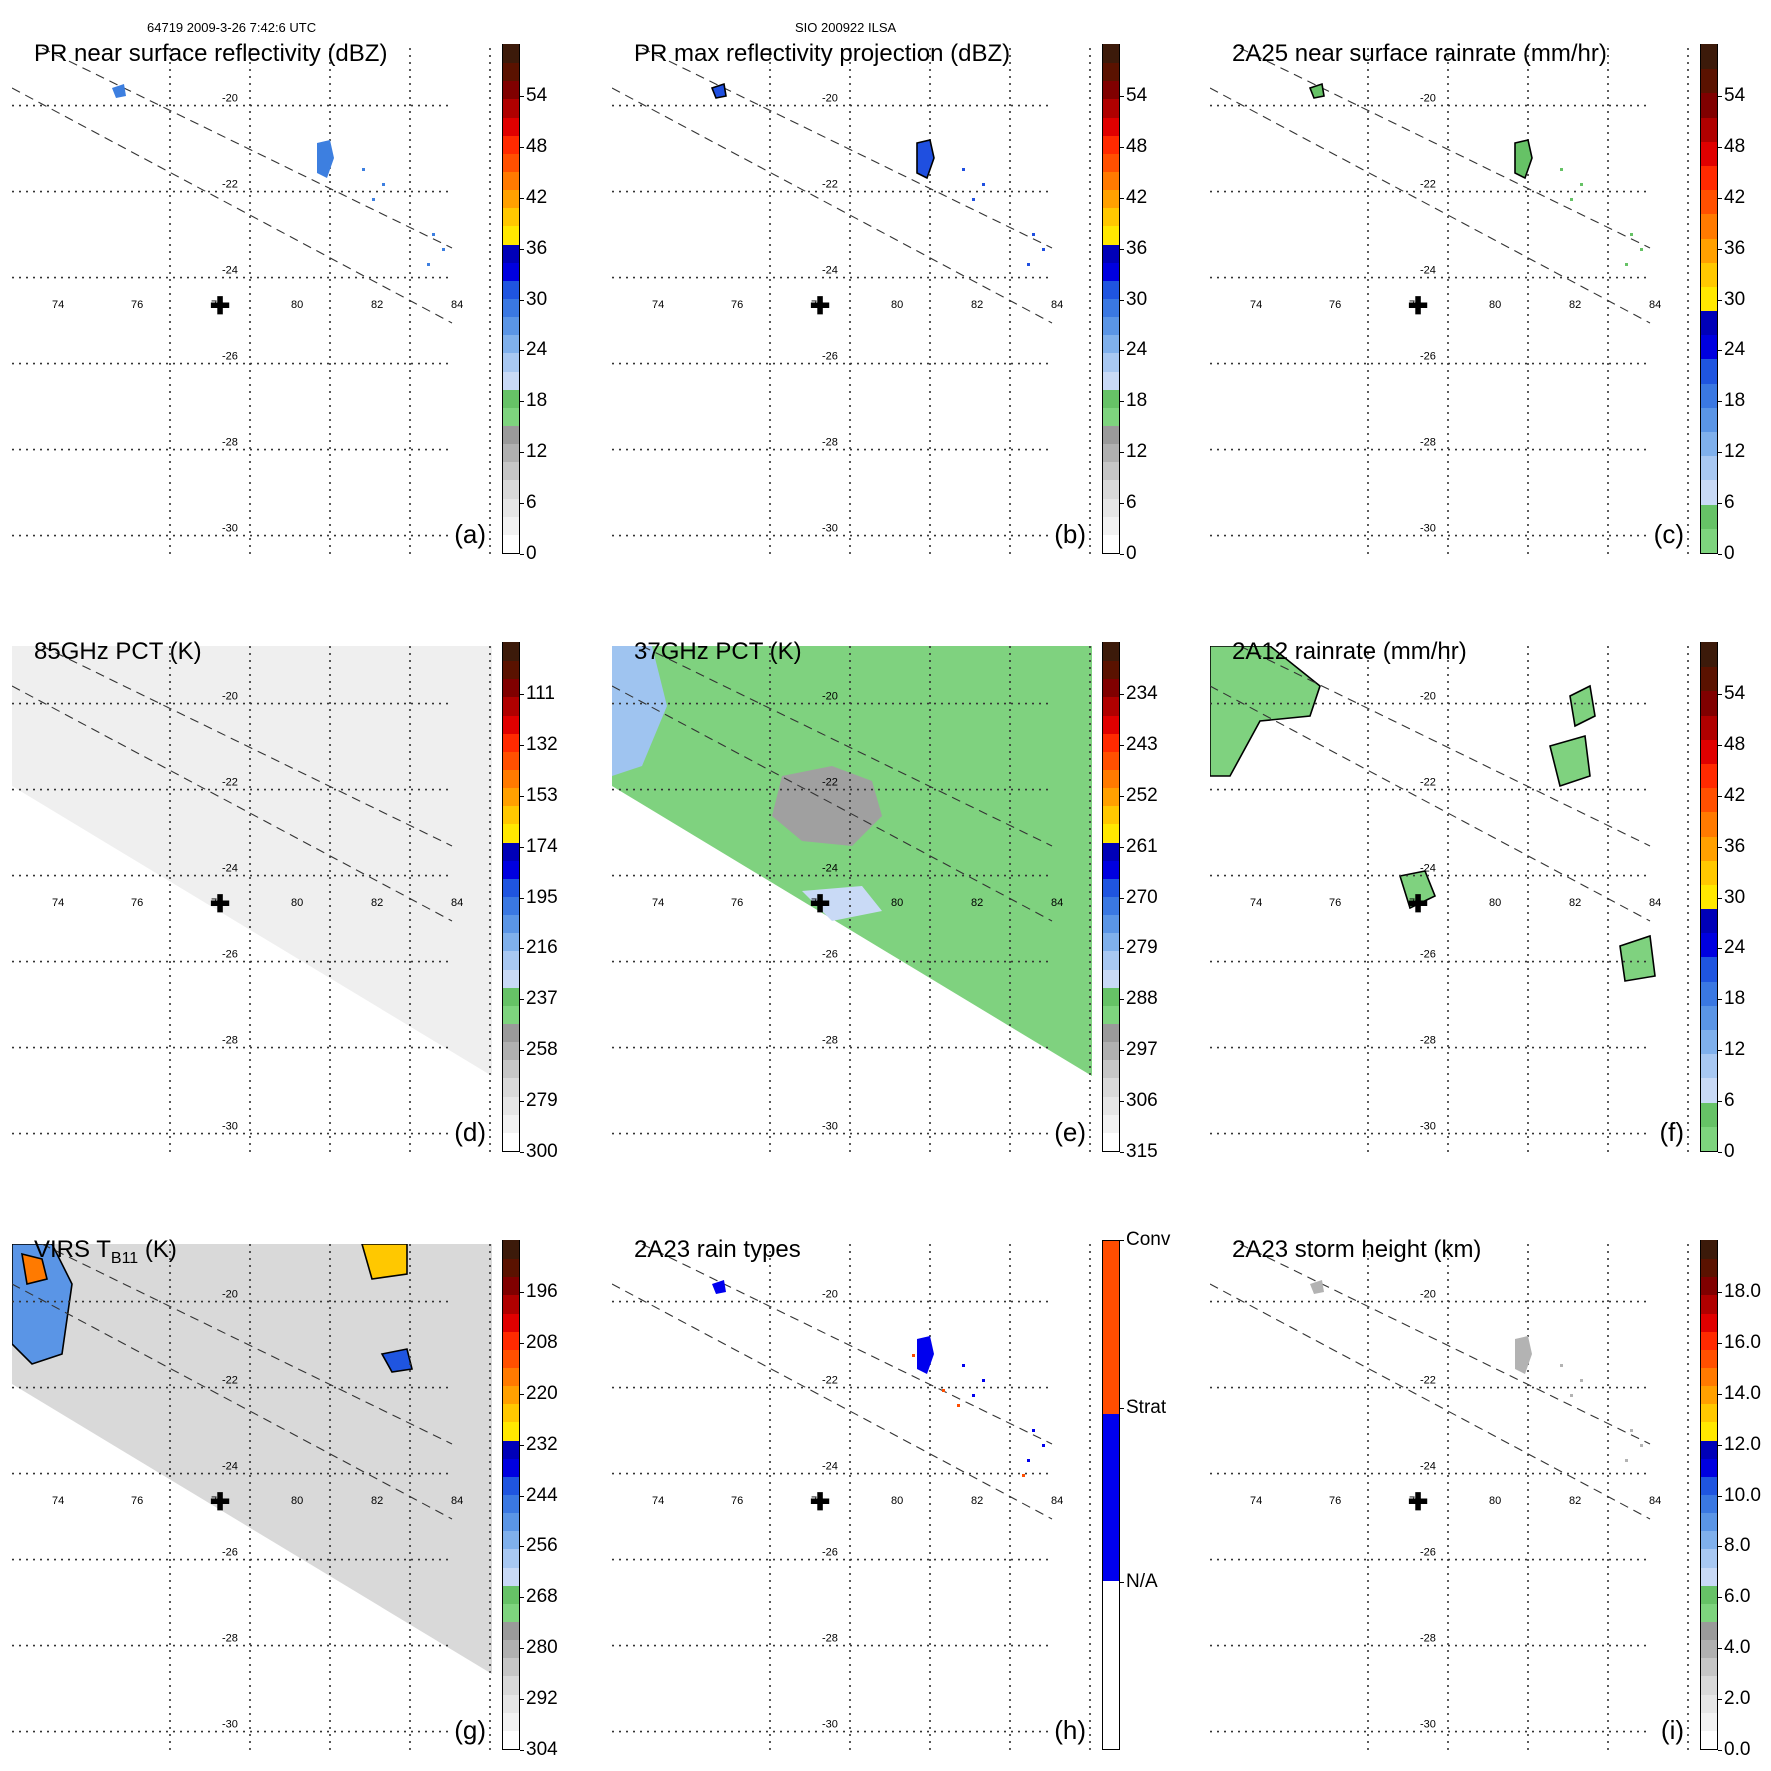 Image resolution: width=1771 pixels, height=1771 pixels. I want to click on colorbar-tick-label: 268, so click(542, 1597).